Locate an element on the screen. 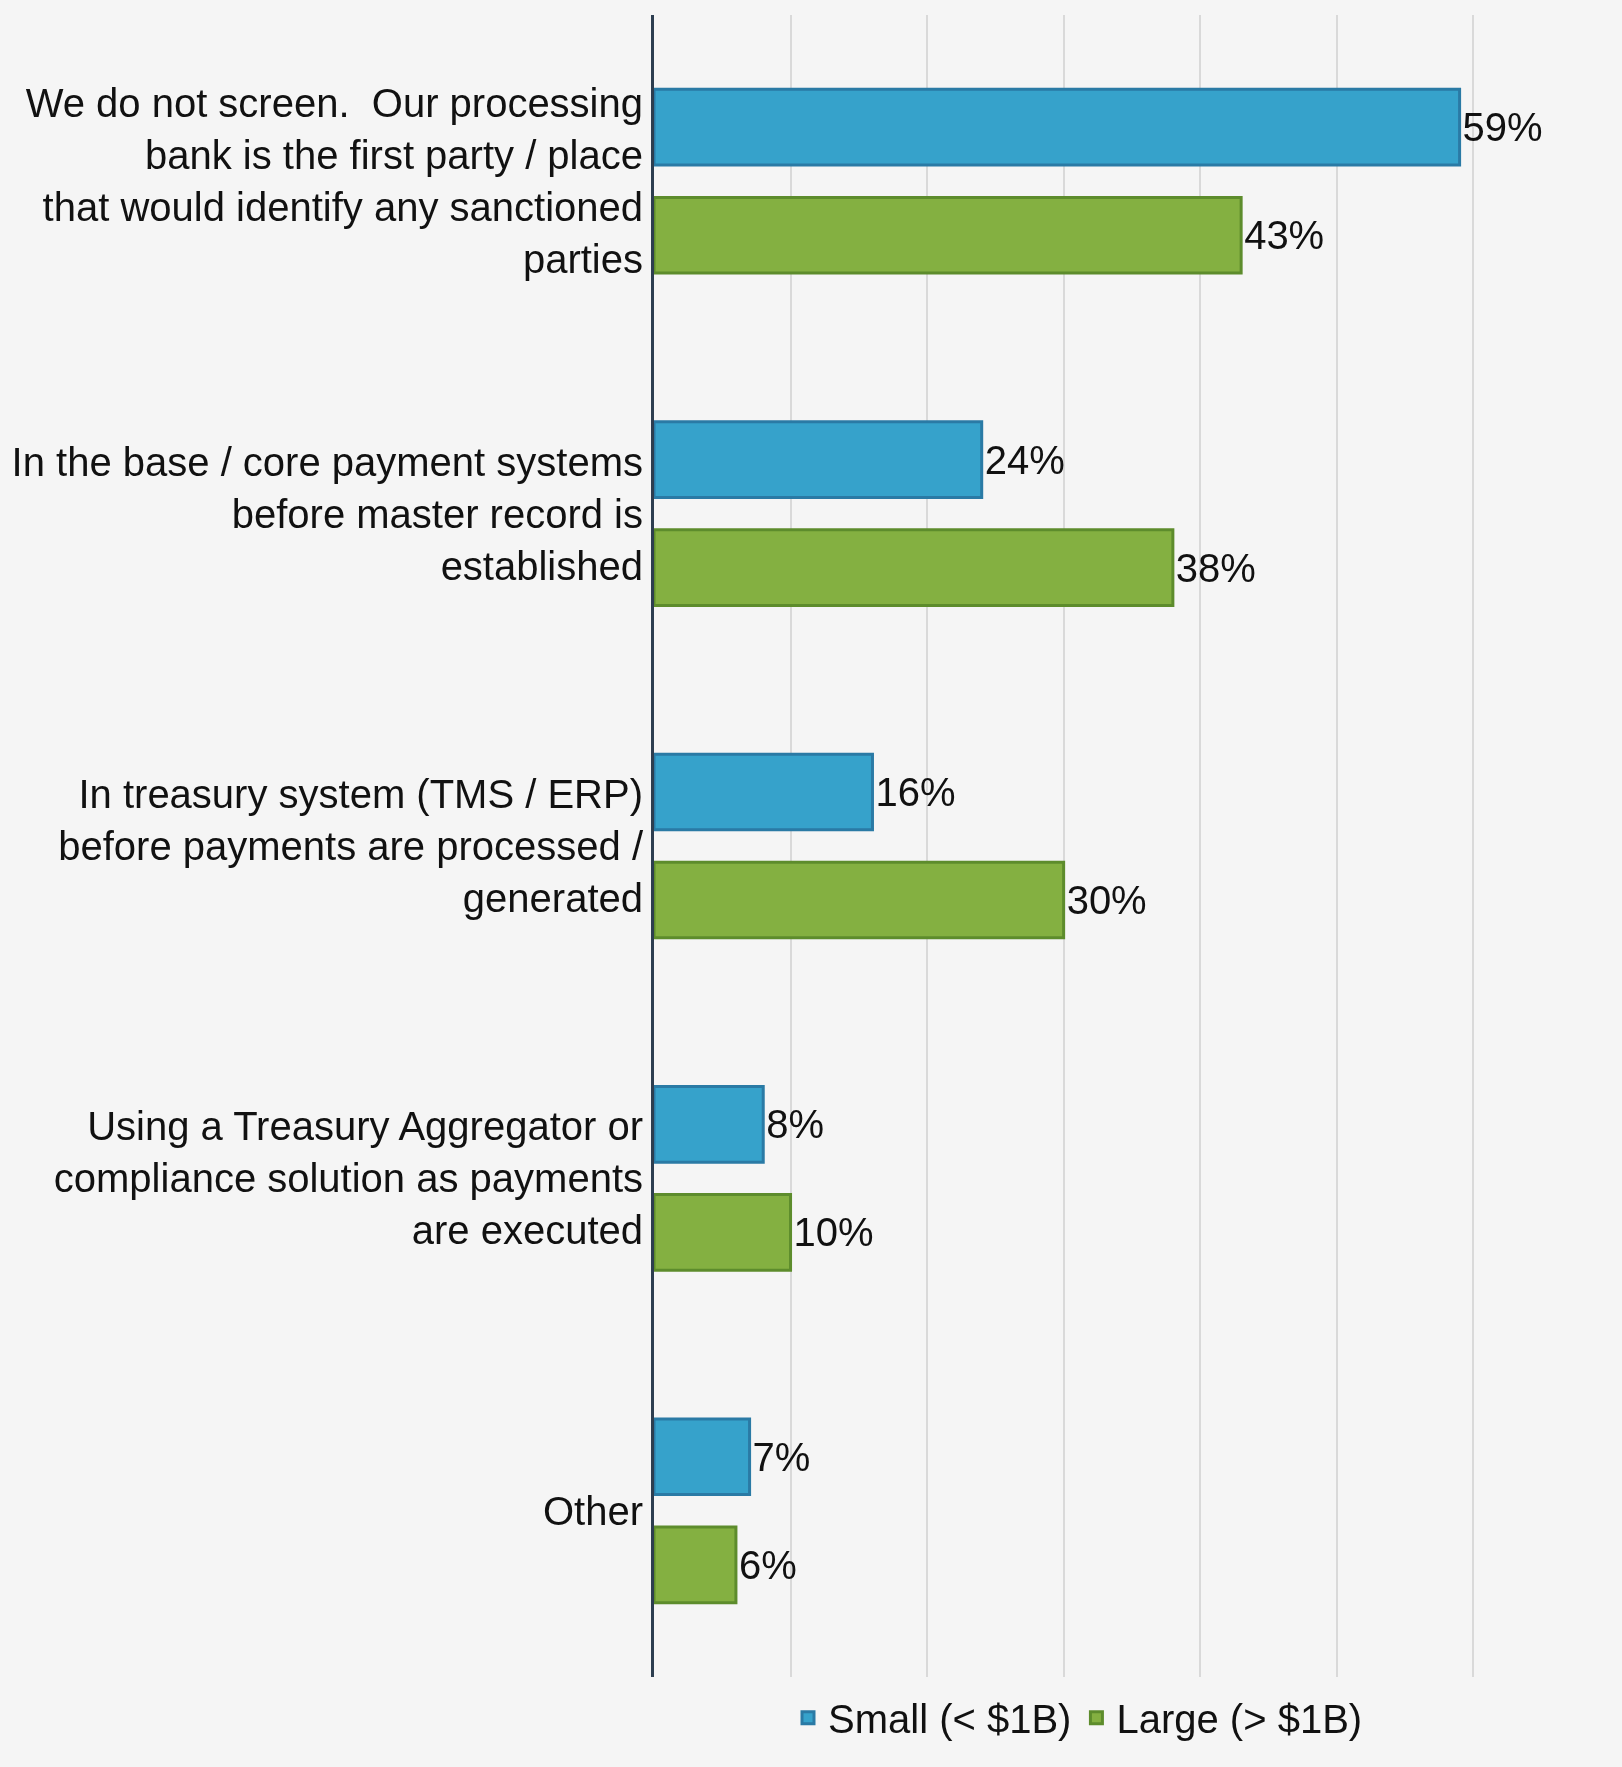 The image size is (1622, 1767). data-label: 6% is located at coordinates (767, 1564).